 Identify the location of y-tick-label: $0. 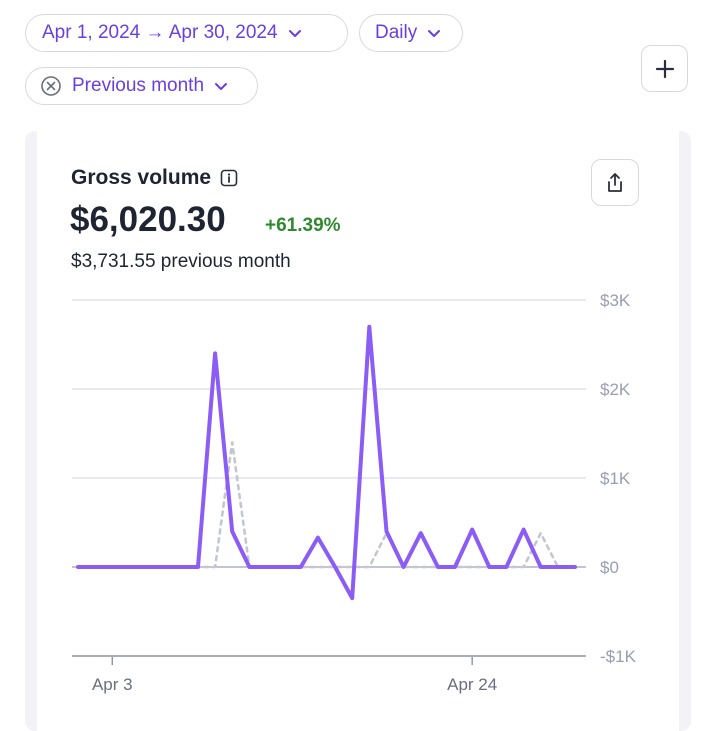
(609, 567).